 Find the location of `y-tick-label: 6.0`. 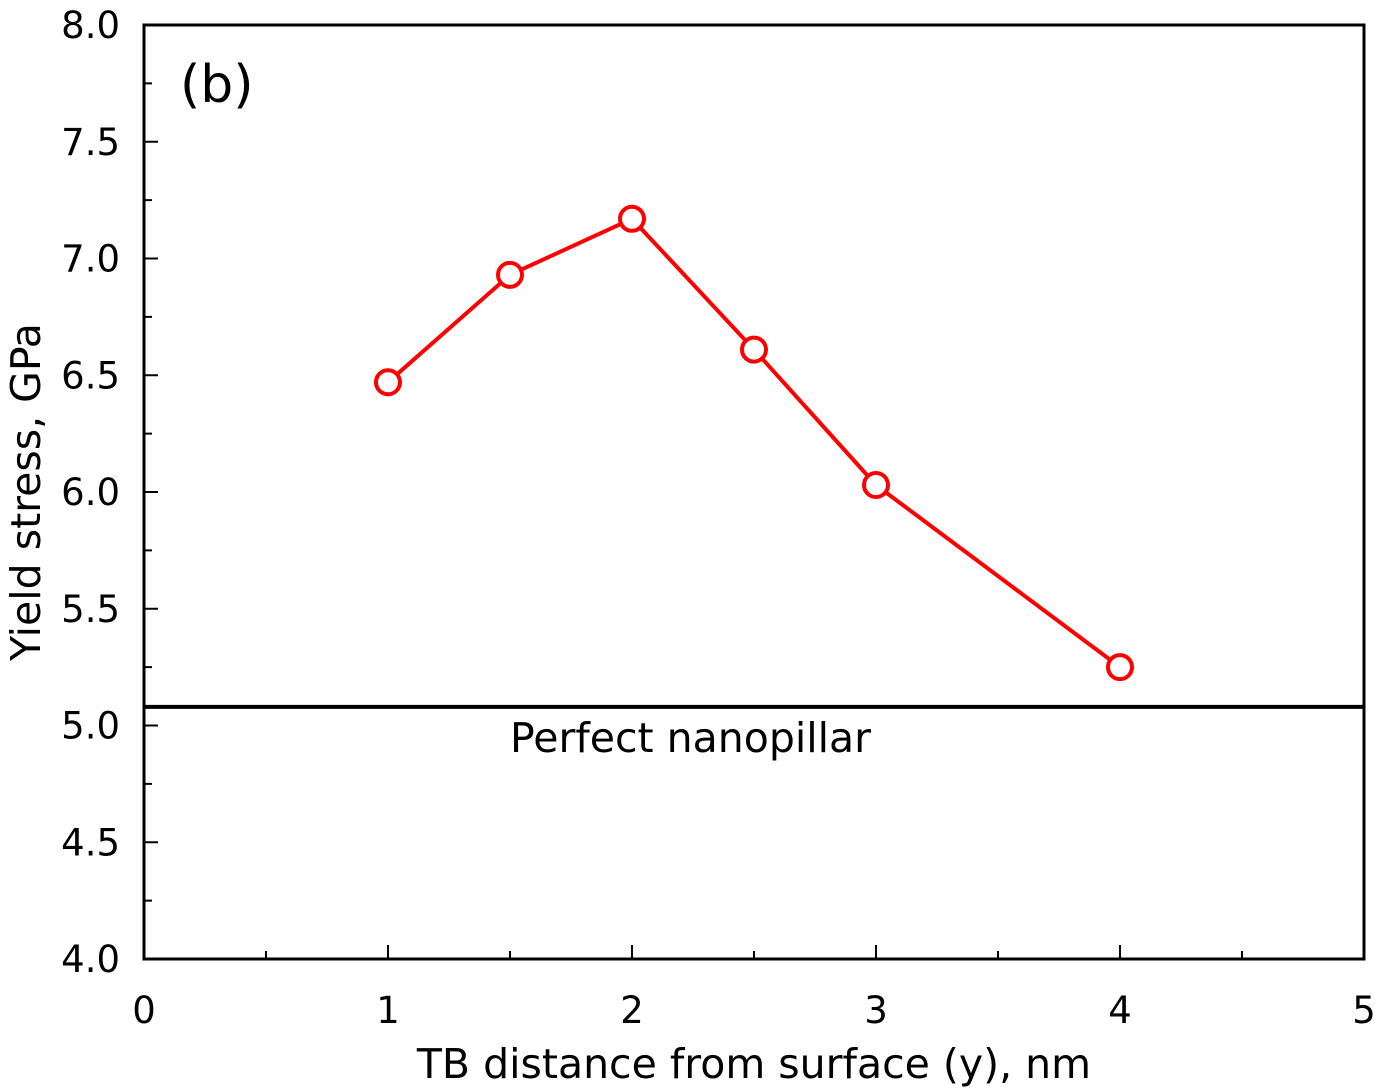

y-tick-label: 6.0 is located at coordinates (90, 492).